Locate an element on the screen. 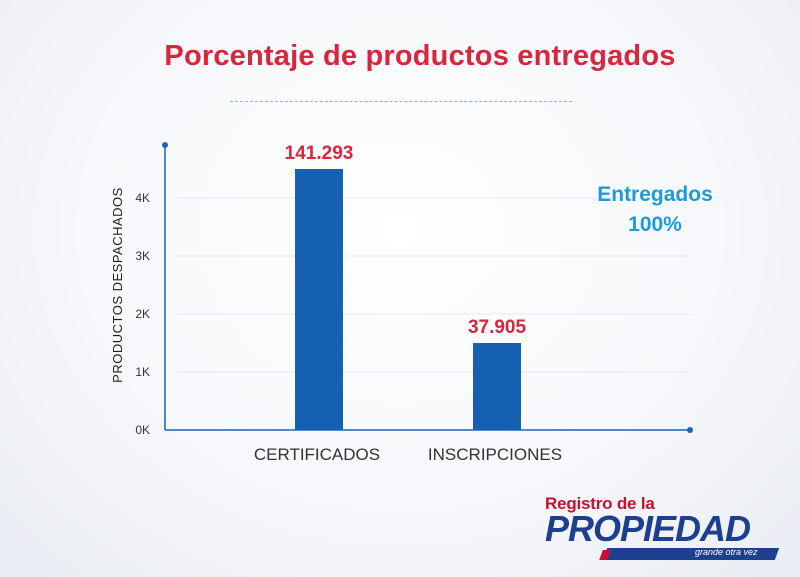 This screenshot has height=577, width=800. y-tick-label: 0K is located at coordinates (142, 430).